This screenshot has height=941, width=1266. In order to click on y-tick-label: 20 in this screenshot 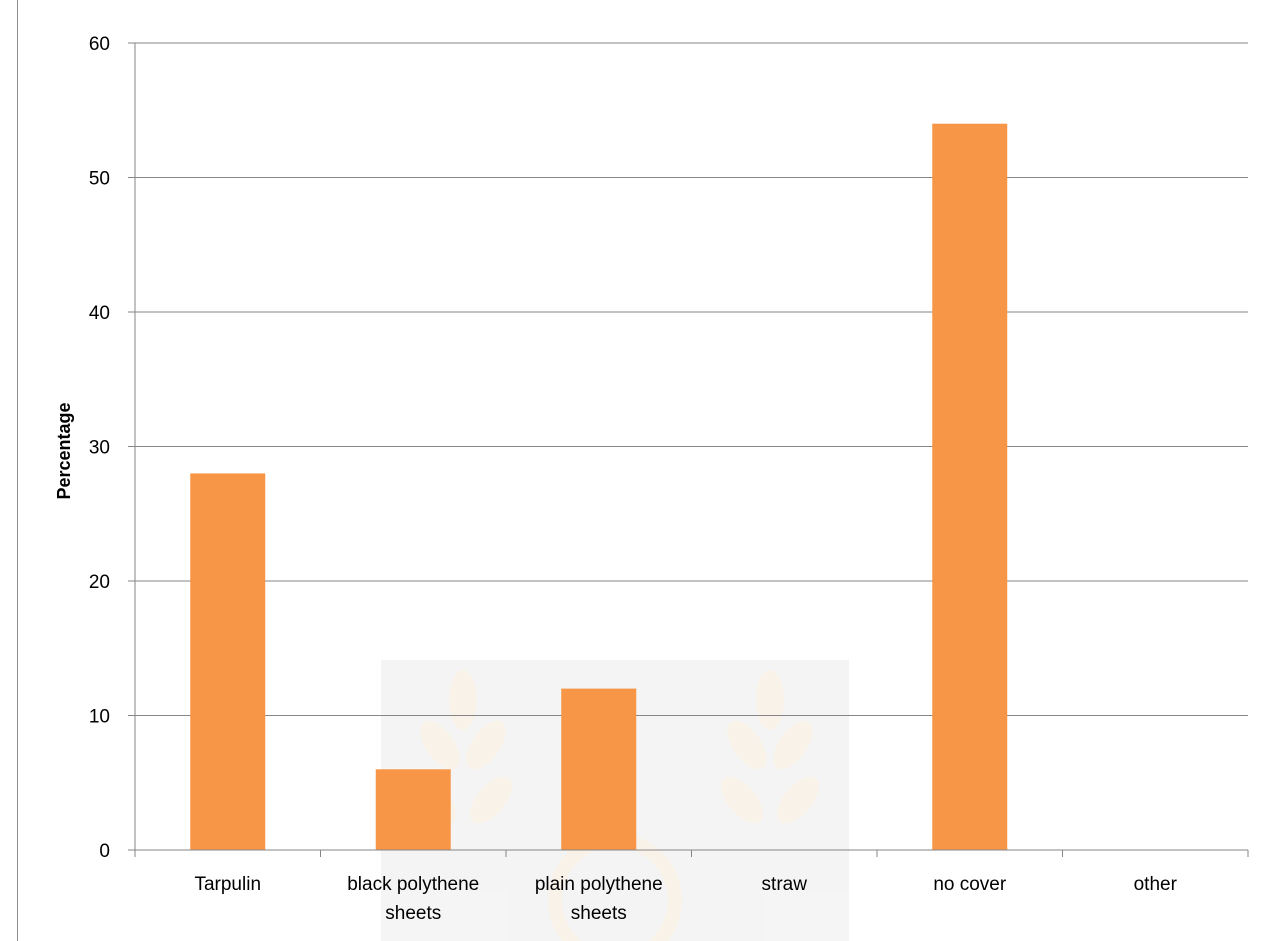, I will do `click(99, 582)`.